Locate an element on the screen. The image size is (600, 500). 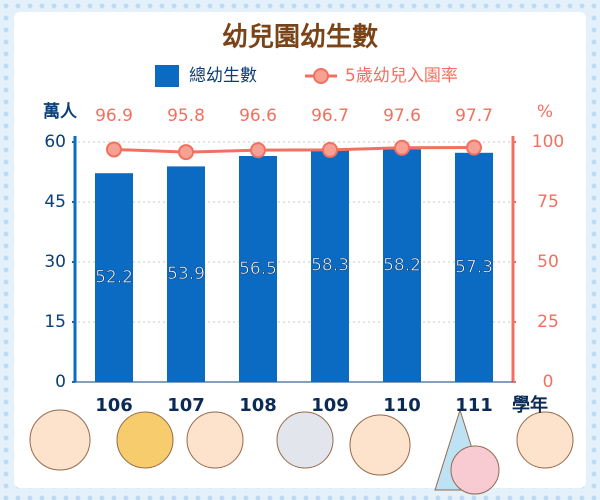
line-value-label: 96.6 is located at coordinates (258, 116).